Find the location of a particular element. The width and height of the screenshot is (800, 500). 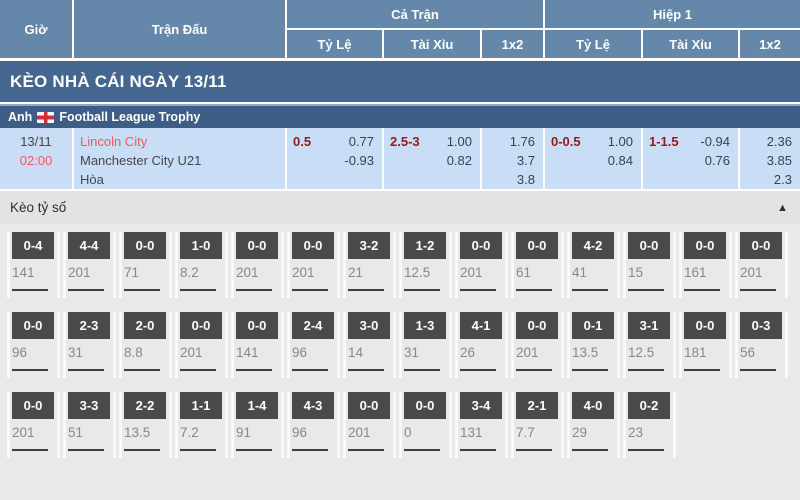

half-overunder-cell: 1-1.5 -0.94 0.76 is located at coordinates (690, 158).